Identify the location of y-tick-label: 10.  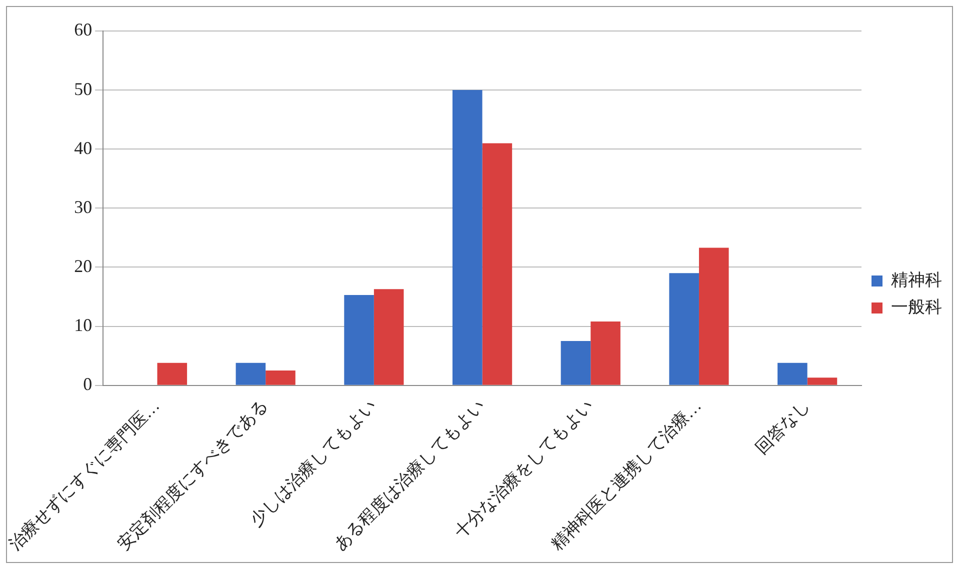
(83, 325).